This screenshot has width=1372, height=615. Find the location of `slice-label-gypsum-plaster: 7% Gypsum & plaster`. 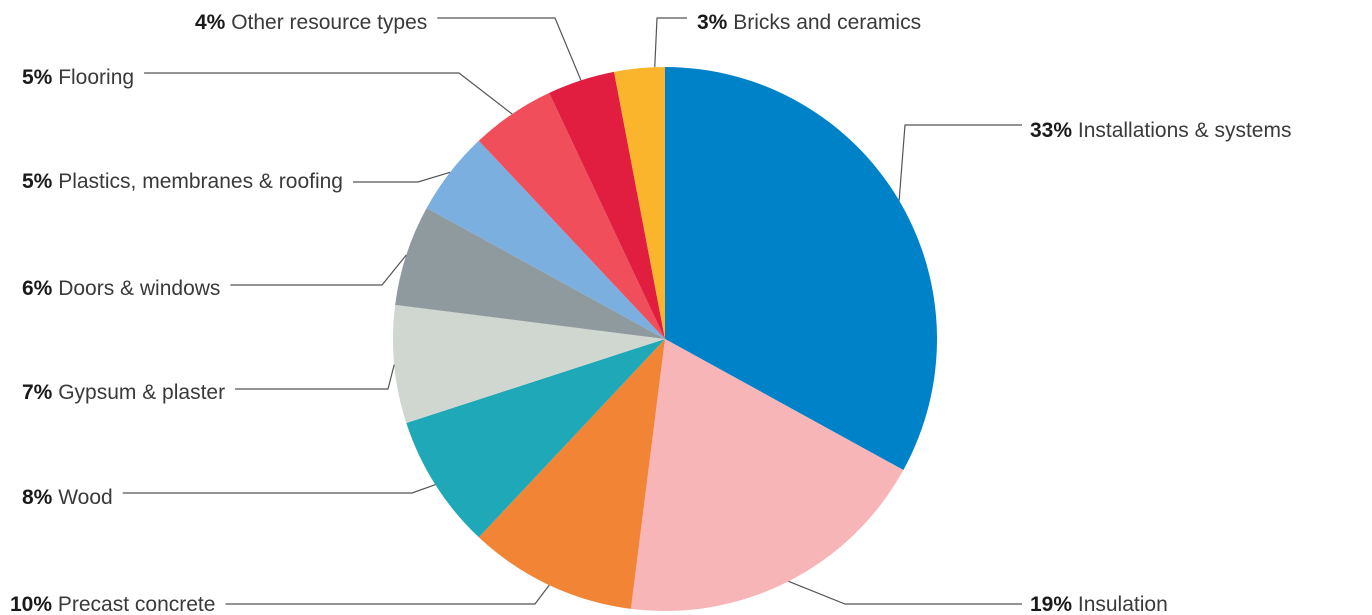

slice-label-gypsum-plaster: 7% Gypsum & plaster is located at coordinates (123, 392).